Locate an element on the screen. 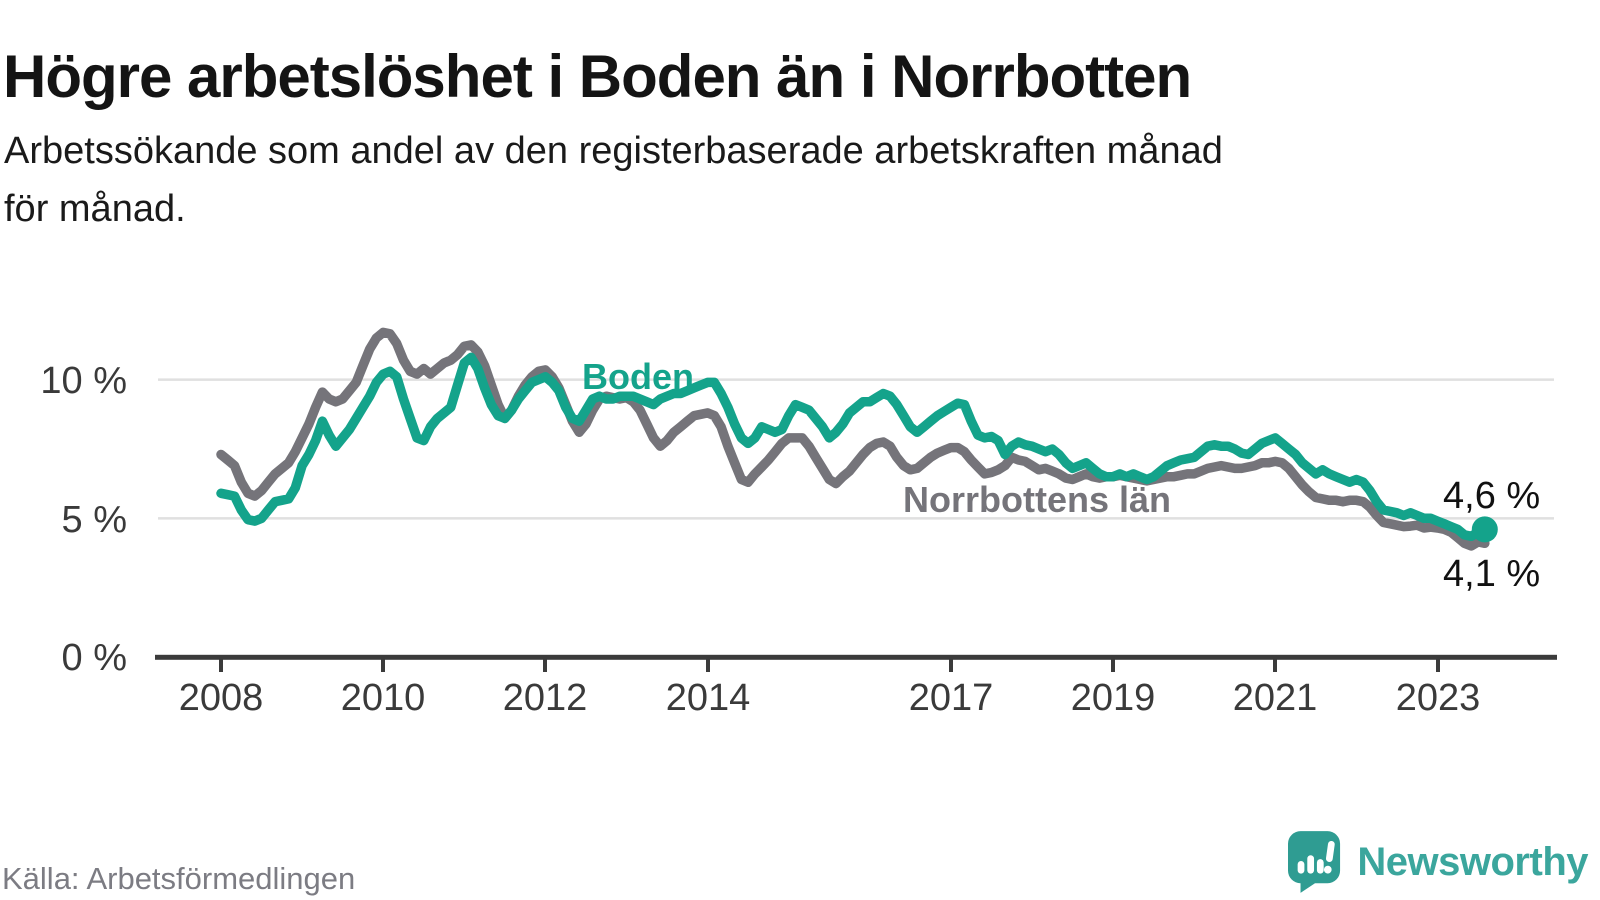  y-tick-label-10: 10 % is located at coordinates (83, 381).